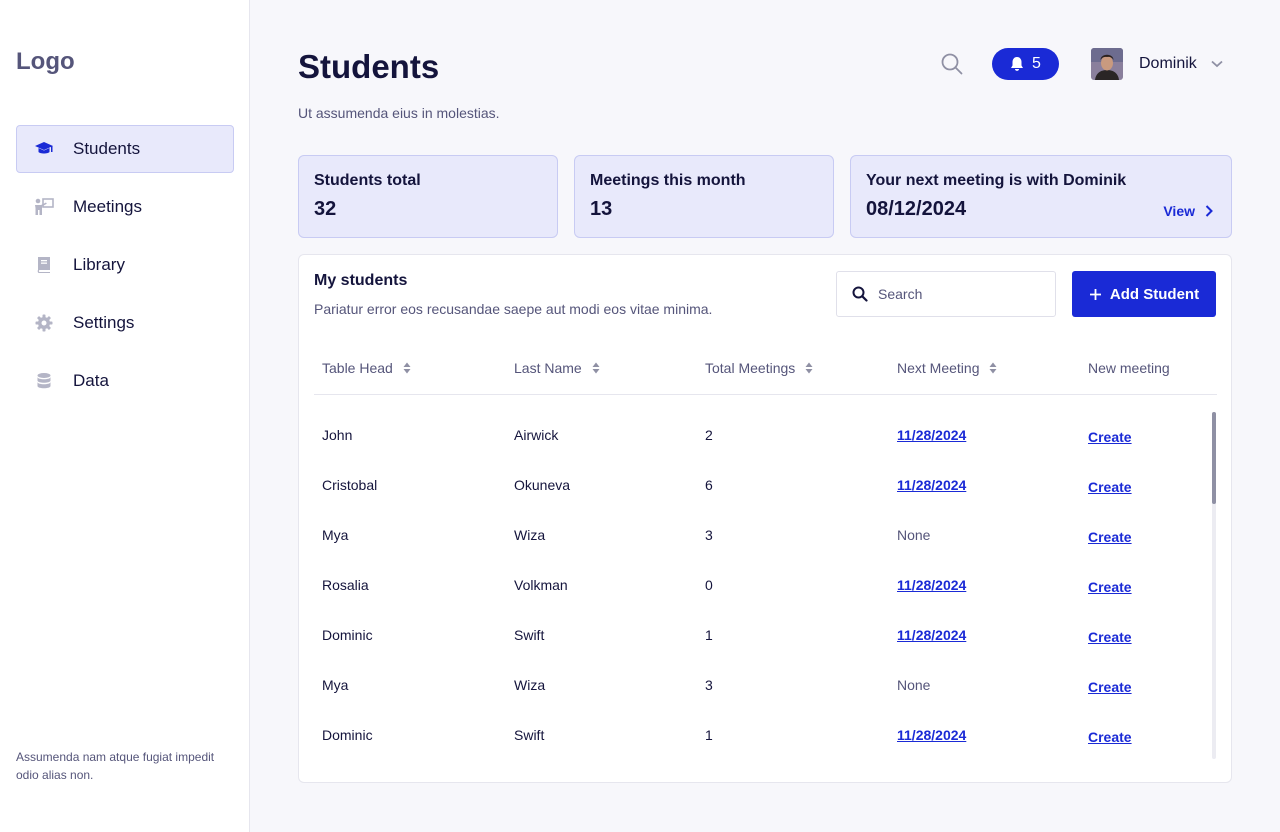  Describe the element at coordinates (1095, 294) in the screenshot. I see `plus-icon` at that location.